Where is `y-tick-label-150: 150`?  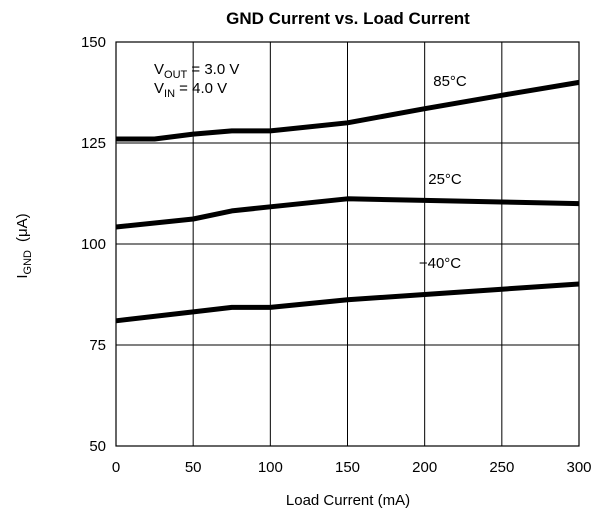 y-tick-label-150: 150 is located at coordinates (93, 42).